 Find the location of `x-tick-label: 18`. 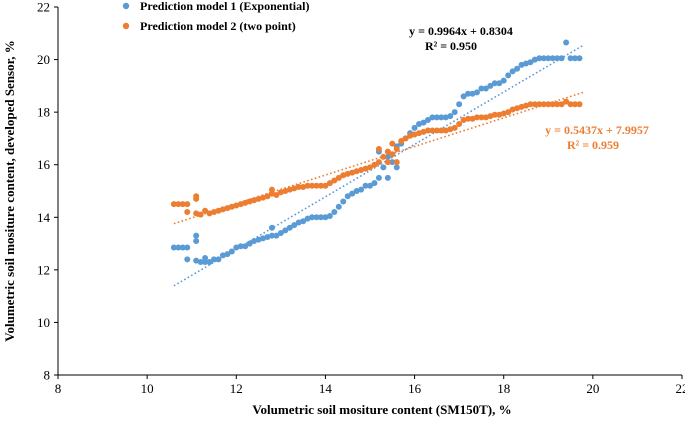

x-tick-label: 18 is located at coordinates (503, 388).